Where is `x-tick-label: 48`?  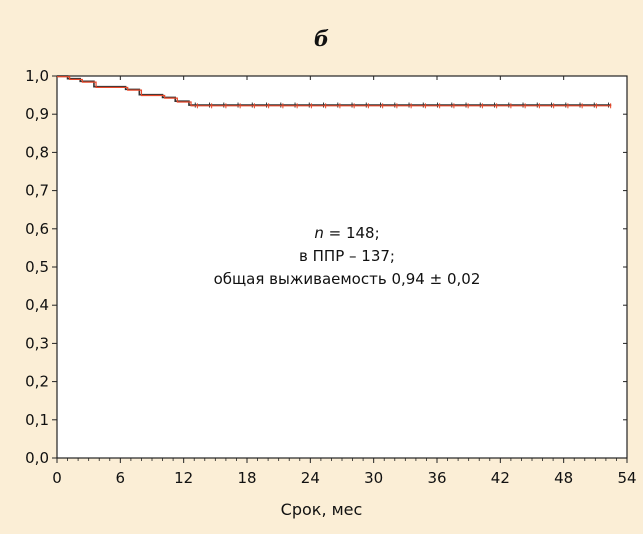
x-tick-label: 48 is located at coordinates (563, 478).